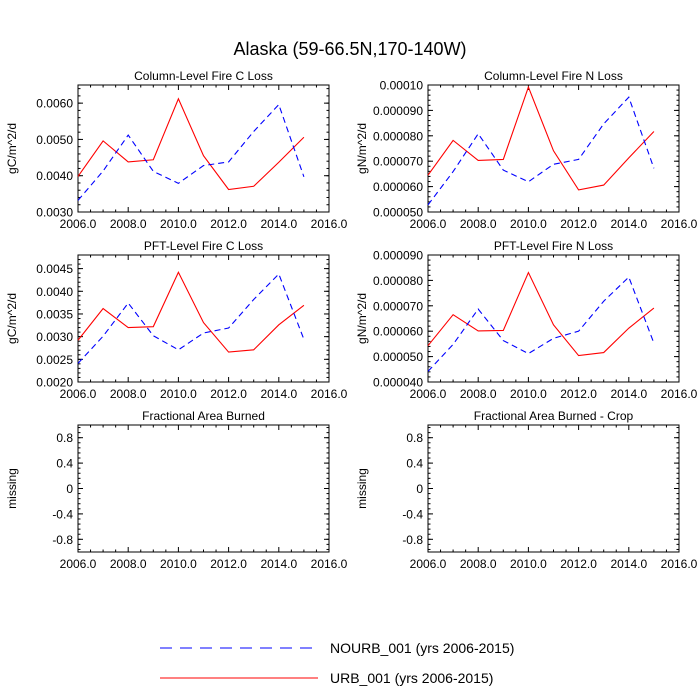  Describe the element at coordinates (203, 416) in the screenshot. I see `panel-title: Fractional Area Burned` at that location.